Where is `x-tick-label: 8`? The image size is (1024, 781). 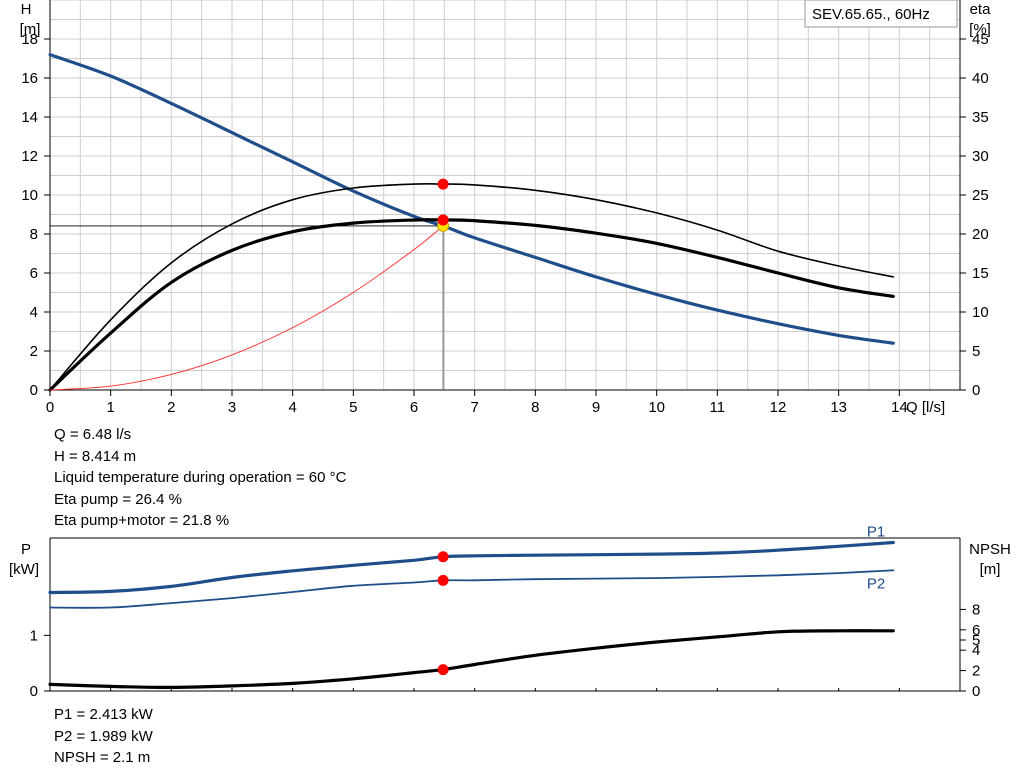 x-tick-label: 8 is located at coordinates (535, 407).